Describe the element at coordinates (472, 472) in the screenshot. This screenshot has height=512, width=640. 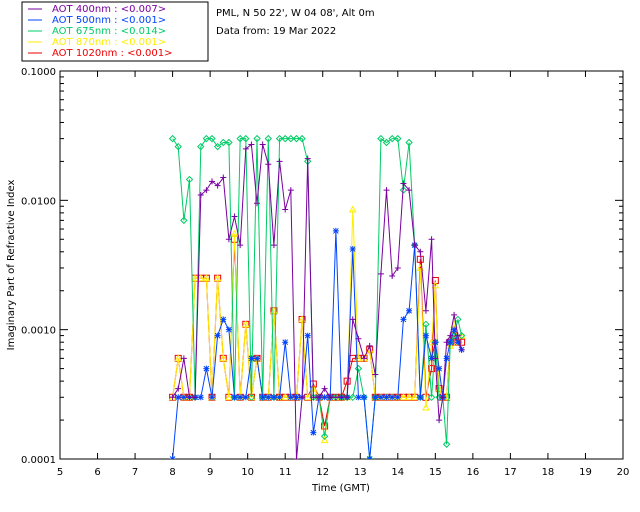
I see `x-tick-label: 16` at that location.